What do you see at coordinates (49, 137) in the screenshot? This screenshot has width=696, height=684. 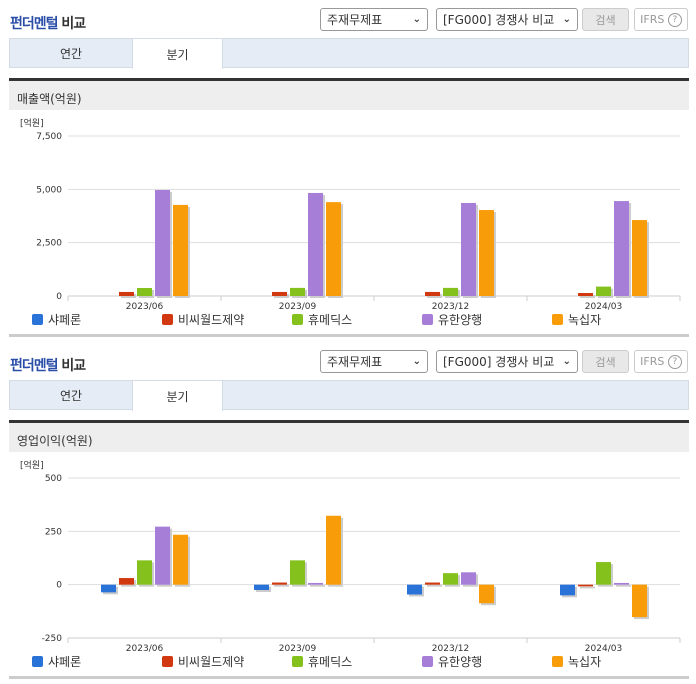 I see `y-tick-label: 7,500` at bounding box center [49, 137].